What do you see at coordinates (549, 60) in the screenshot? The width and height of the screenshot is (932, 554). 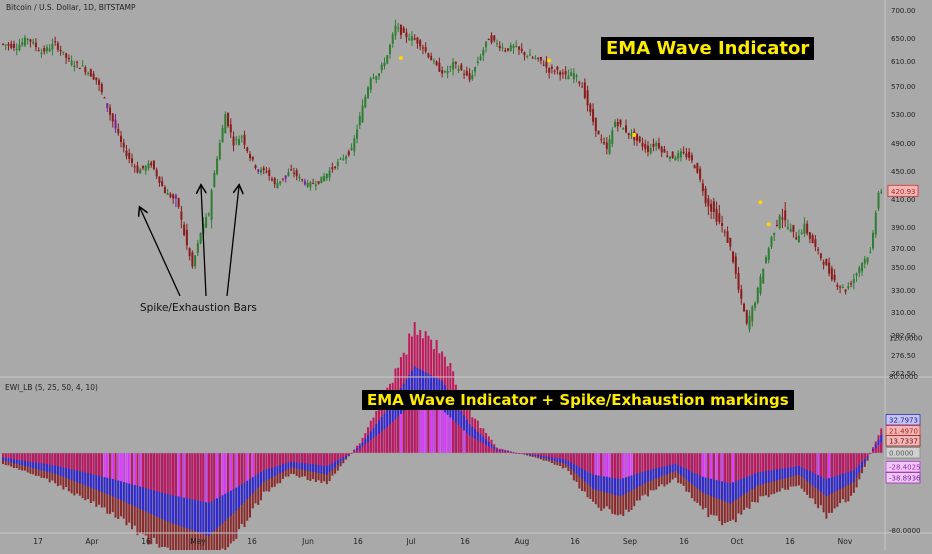 I see `spike-dot` at bounding box center [549, 60].